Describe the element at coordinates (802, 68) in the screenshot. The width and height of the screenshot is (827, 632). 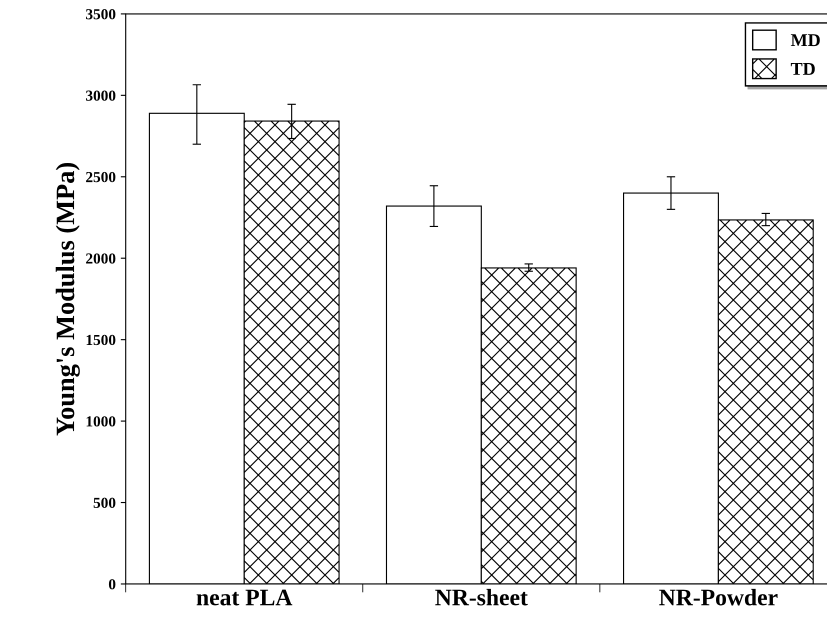
I see `legend-label: TD` at that location.